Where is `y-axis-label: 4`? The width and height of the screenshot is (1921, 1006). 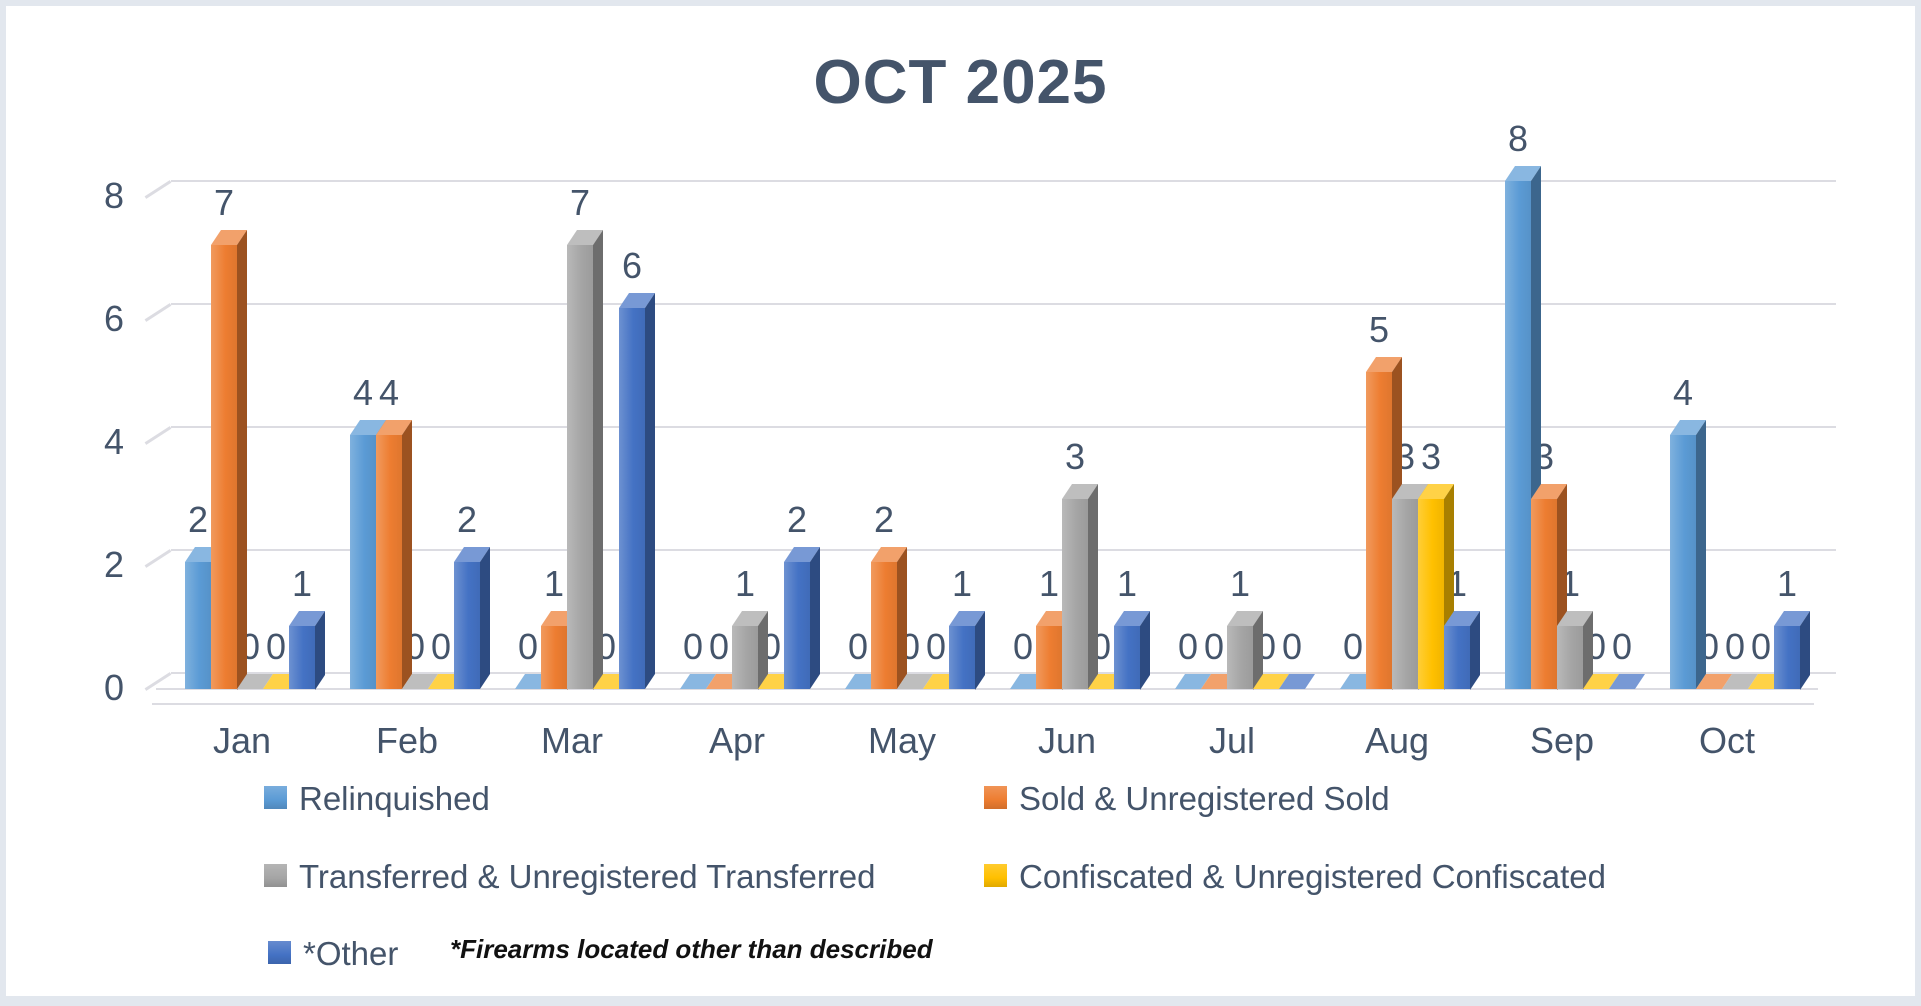 y-axis-label: 4 is located at coordinates (113, 441).